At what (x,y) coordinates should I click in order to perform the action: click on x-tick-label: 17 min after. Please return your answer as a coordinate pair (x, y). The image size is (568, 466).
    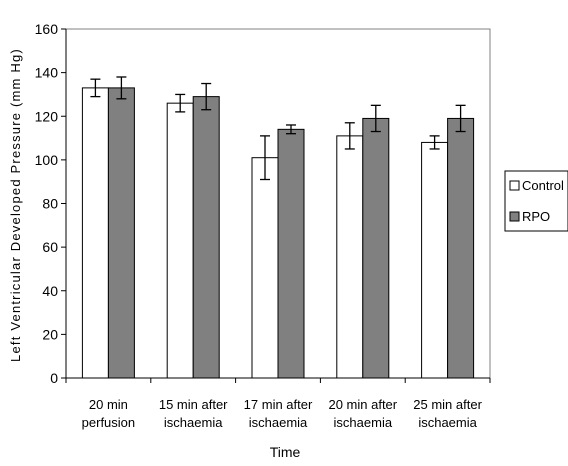
    Looking at the image, I should click on (278, 404).